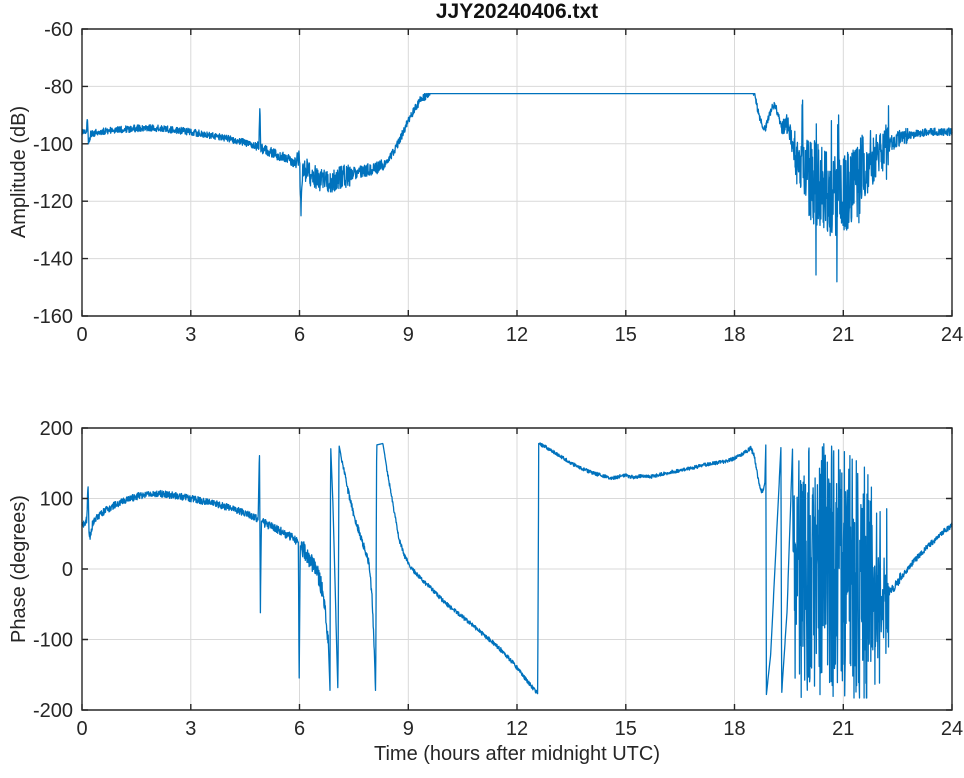 This screenshot has height=778, width=964. What do you see at coordinates (53, 711) in the screenshot?
I see `y-tick-label: -200` at bounding box center [53, 711].